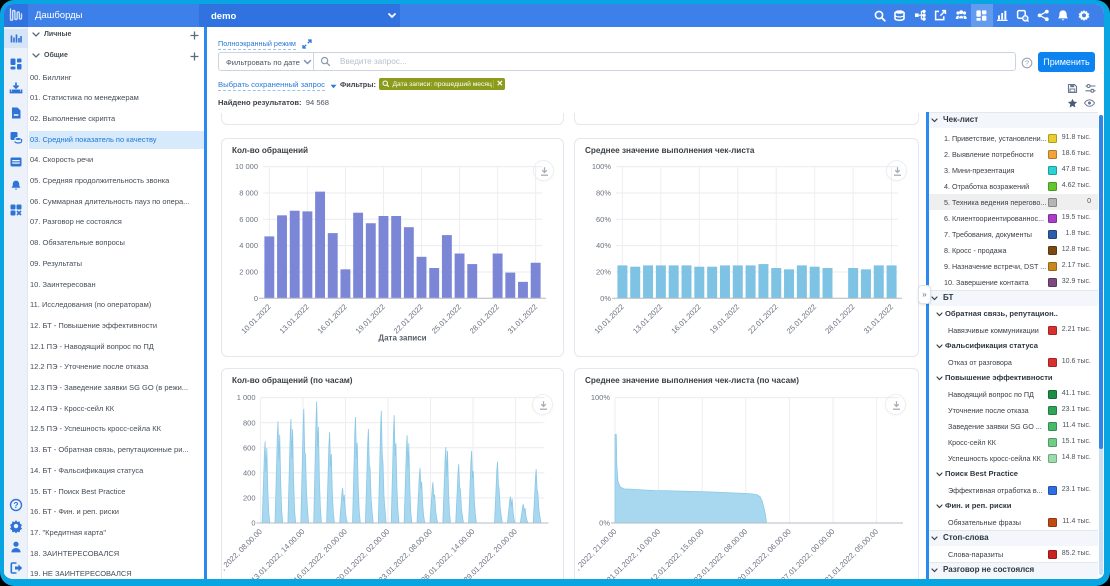 The image size is (1110, 586). I want to click on svg-text: 4 000, so click(248, 245).